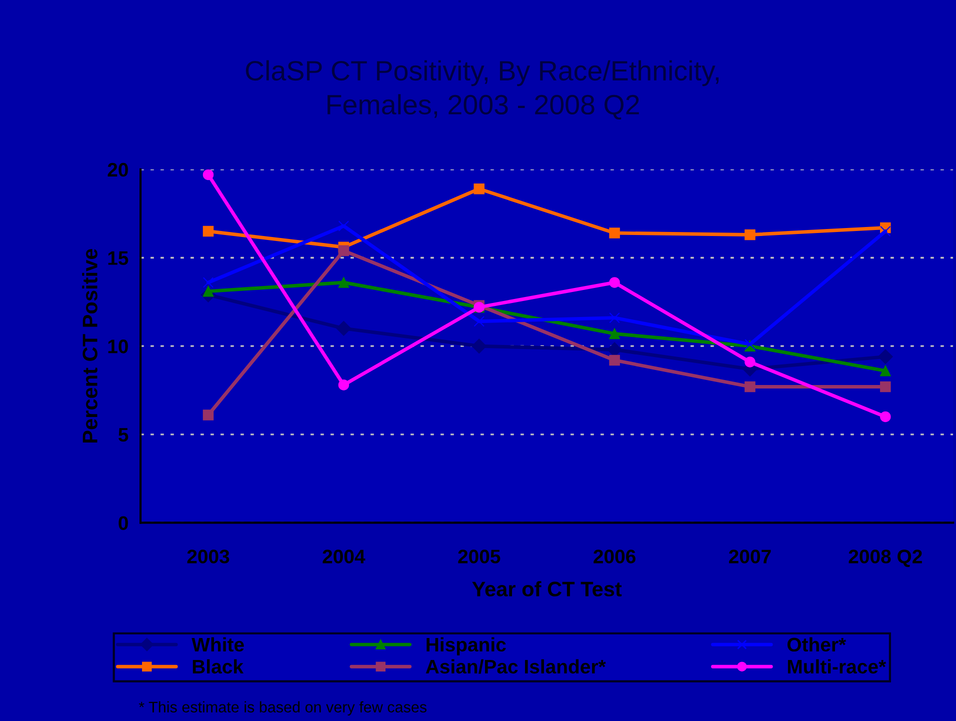  Describe the element at coordinates (282, 708) in the screenshot. I see `text: * This estimate is based on very few cases` at that location.